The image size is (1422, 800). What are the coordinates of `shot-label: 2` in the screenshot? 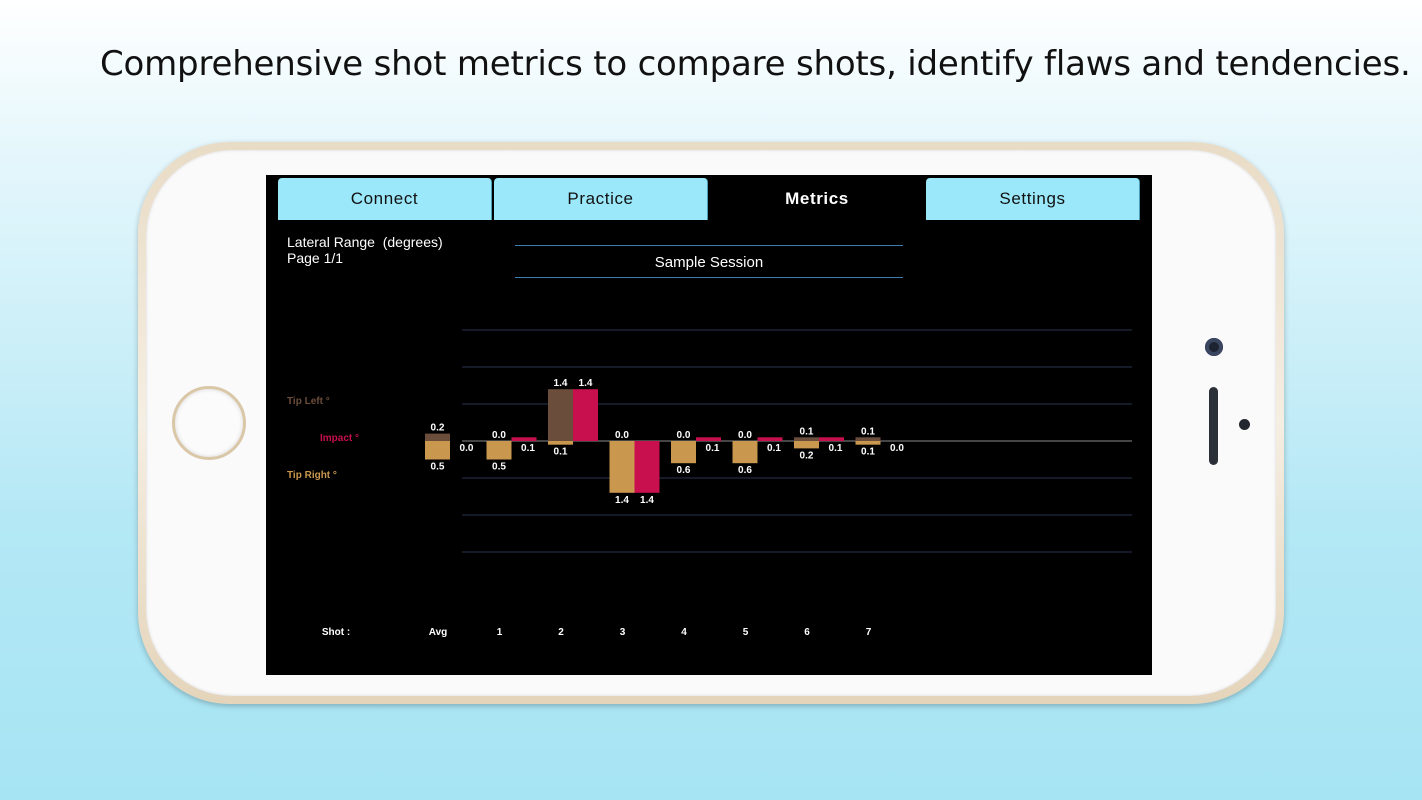 It's located at (561, 632).